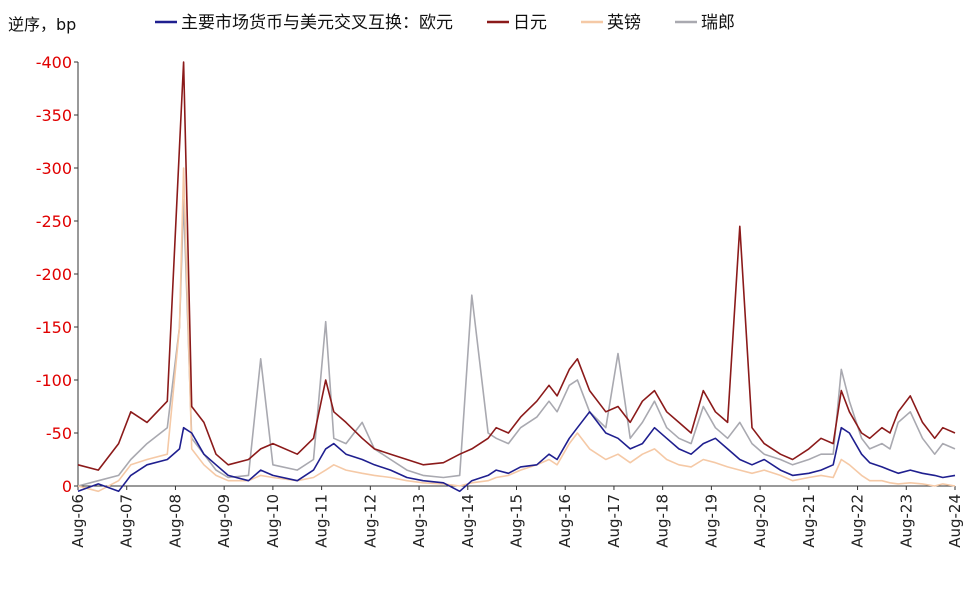 The height and width of the screenshot is (606, 980). I want to click on y-tick-label: -150, so click(54, 327).